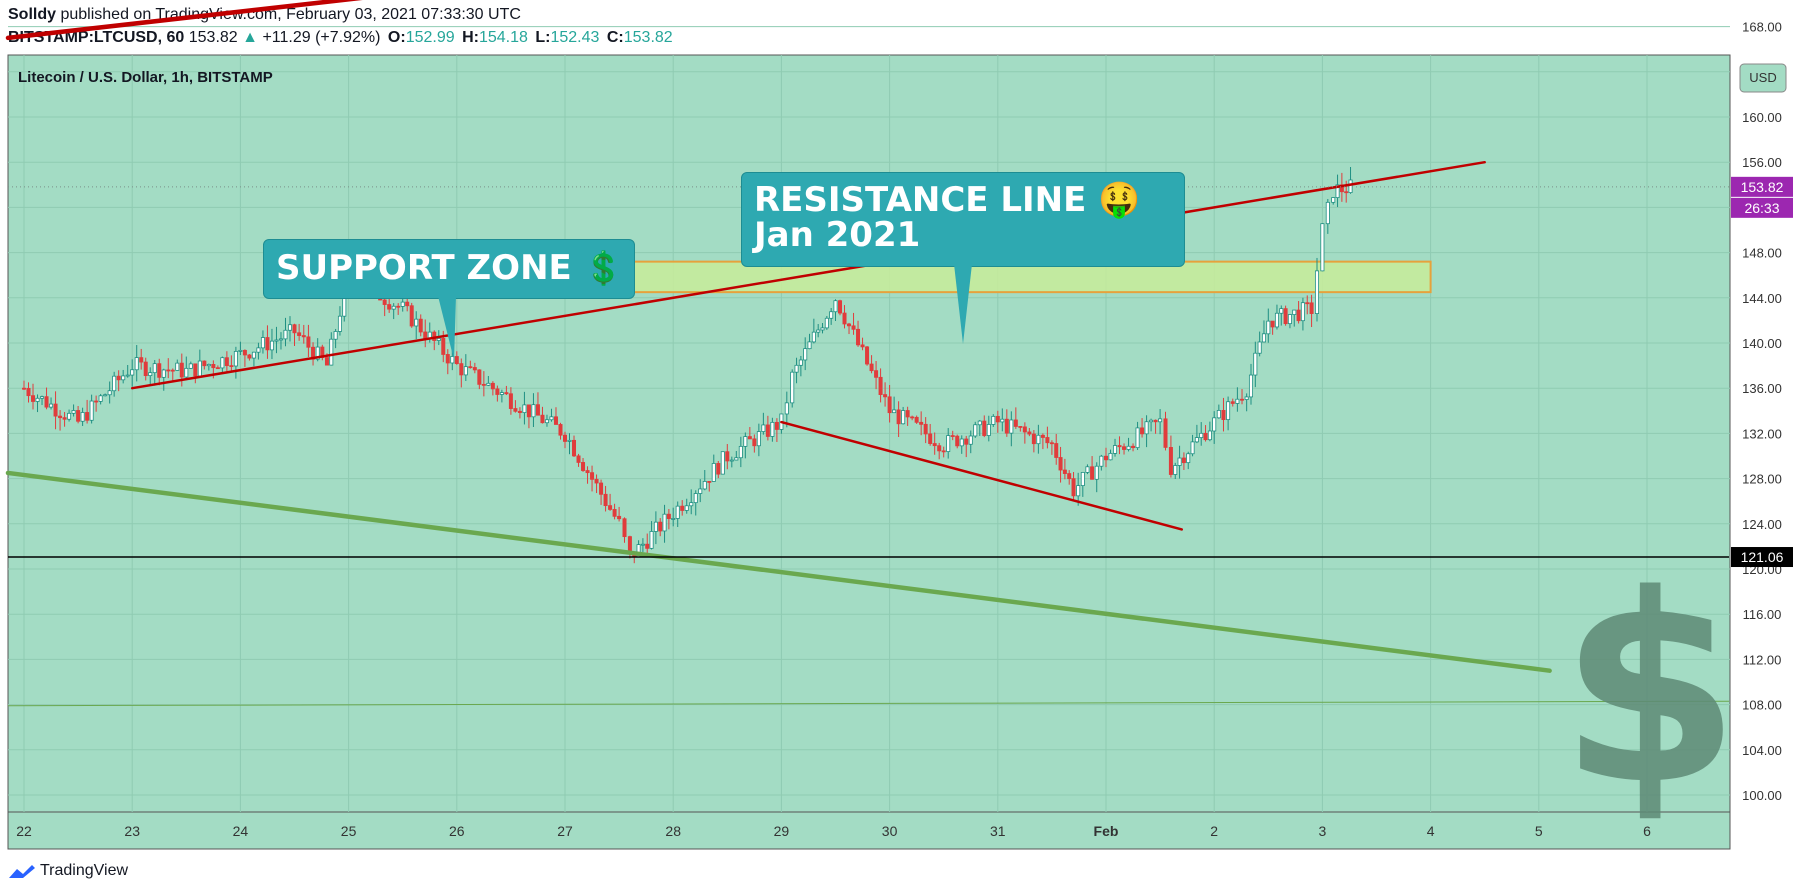  What do you see at coordinates (68, 871) in the screenshot?
I see `footer-branding: TradingView` at bounding box center [68, 871].